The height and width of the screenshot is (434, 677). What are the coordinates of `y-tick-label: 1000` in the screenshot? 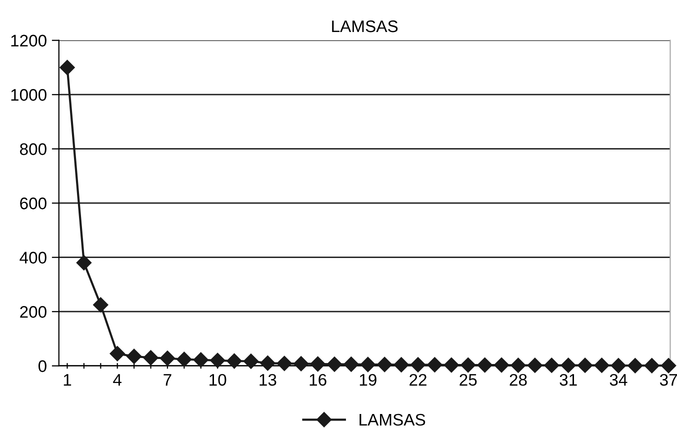 It's located at (28, 95).